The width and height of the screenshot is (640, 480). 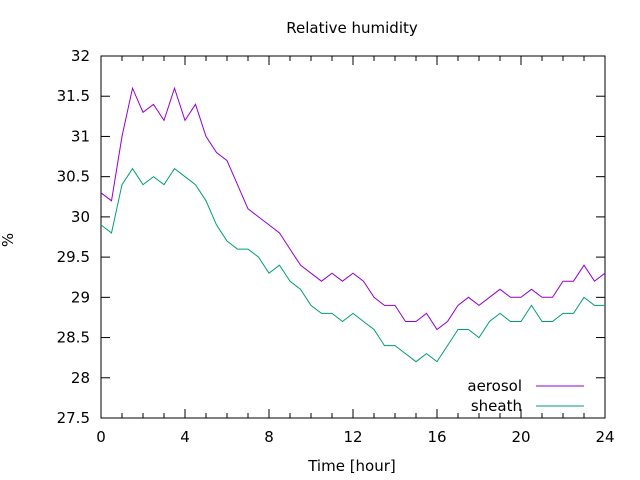 What do you see at coordinates (520, 437) in the screenshot?
I see `x-tick-label: 20` at bounding box center [520, 437].